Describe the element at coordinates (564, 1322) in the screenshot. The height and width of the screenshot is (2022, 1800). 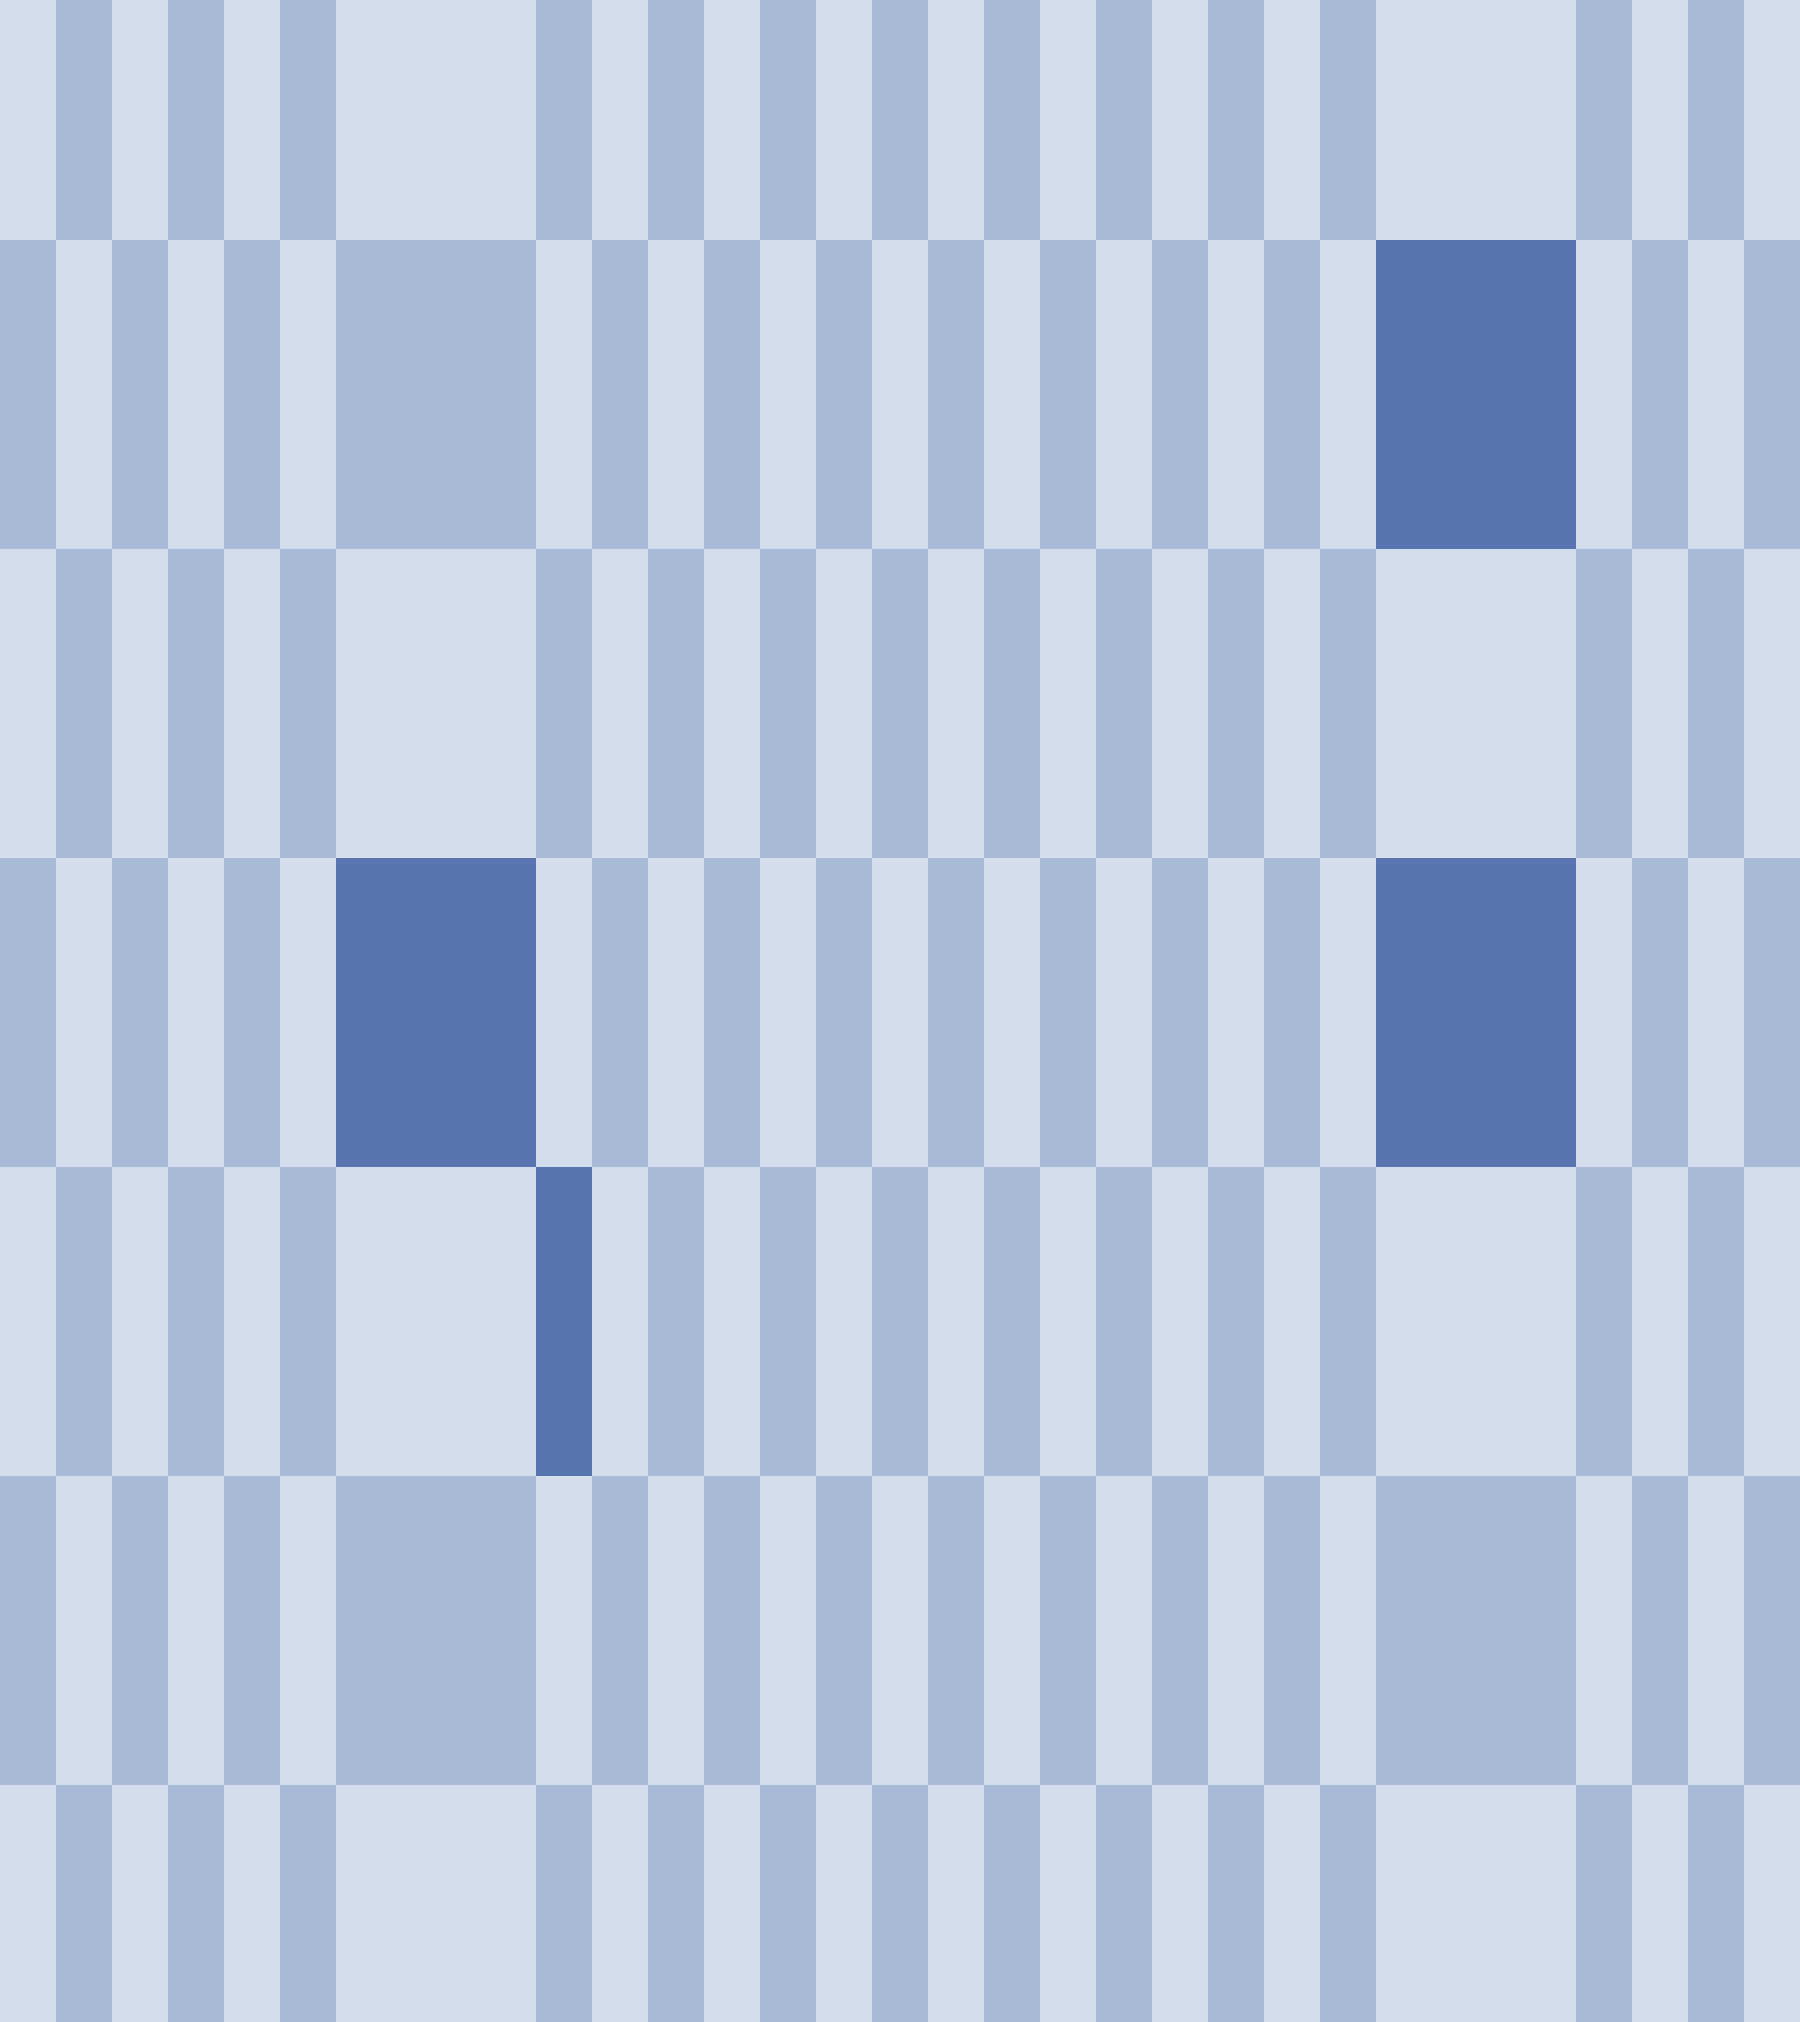
I see `highlighted-cell` at that location.